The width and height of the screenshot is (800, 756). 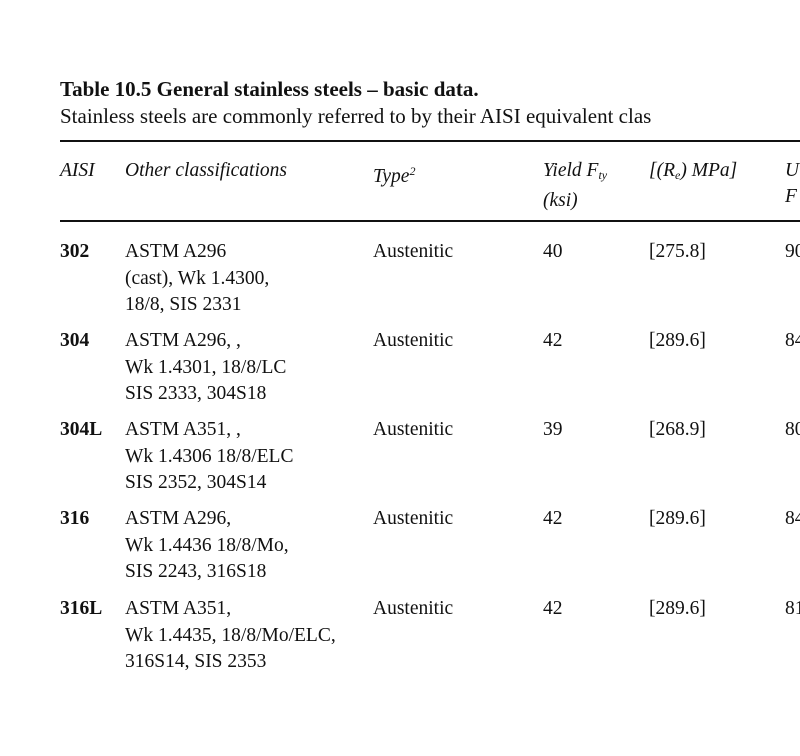 I want to click on cell-line: 316S14, SIS 2353, so click(x=196, y=661).